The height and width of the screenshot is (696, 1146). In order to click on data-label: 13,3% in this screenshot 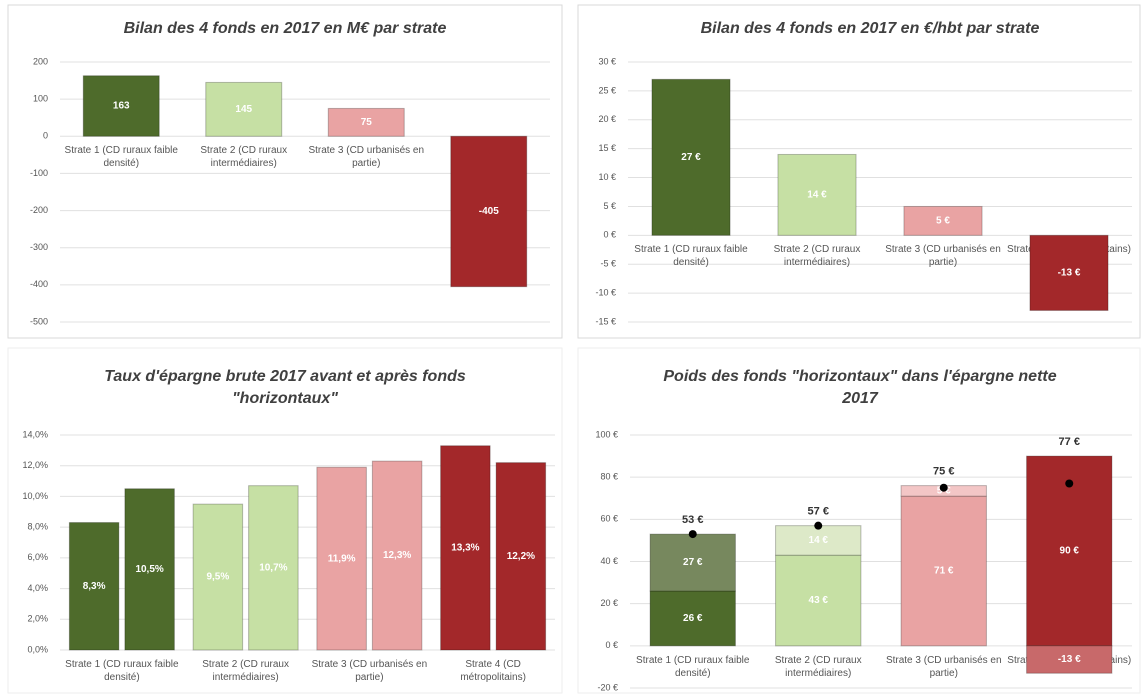, I will do `click(465, 548)`.